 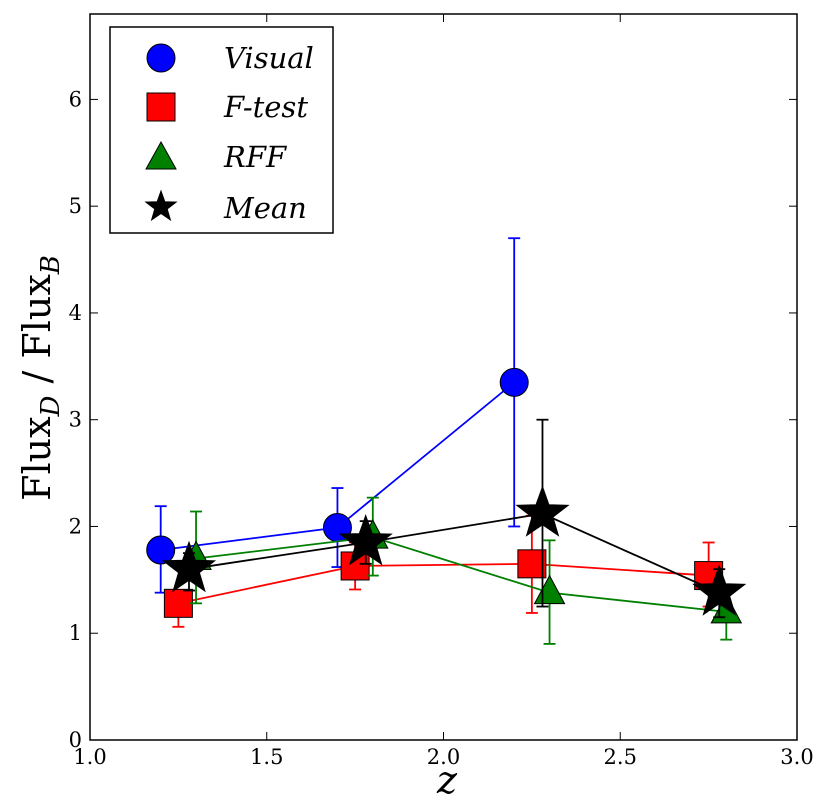 I want to click on rff-line, so click(x=461, y=574).